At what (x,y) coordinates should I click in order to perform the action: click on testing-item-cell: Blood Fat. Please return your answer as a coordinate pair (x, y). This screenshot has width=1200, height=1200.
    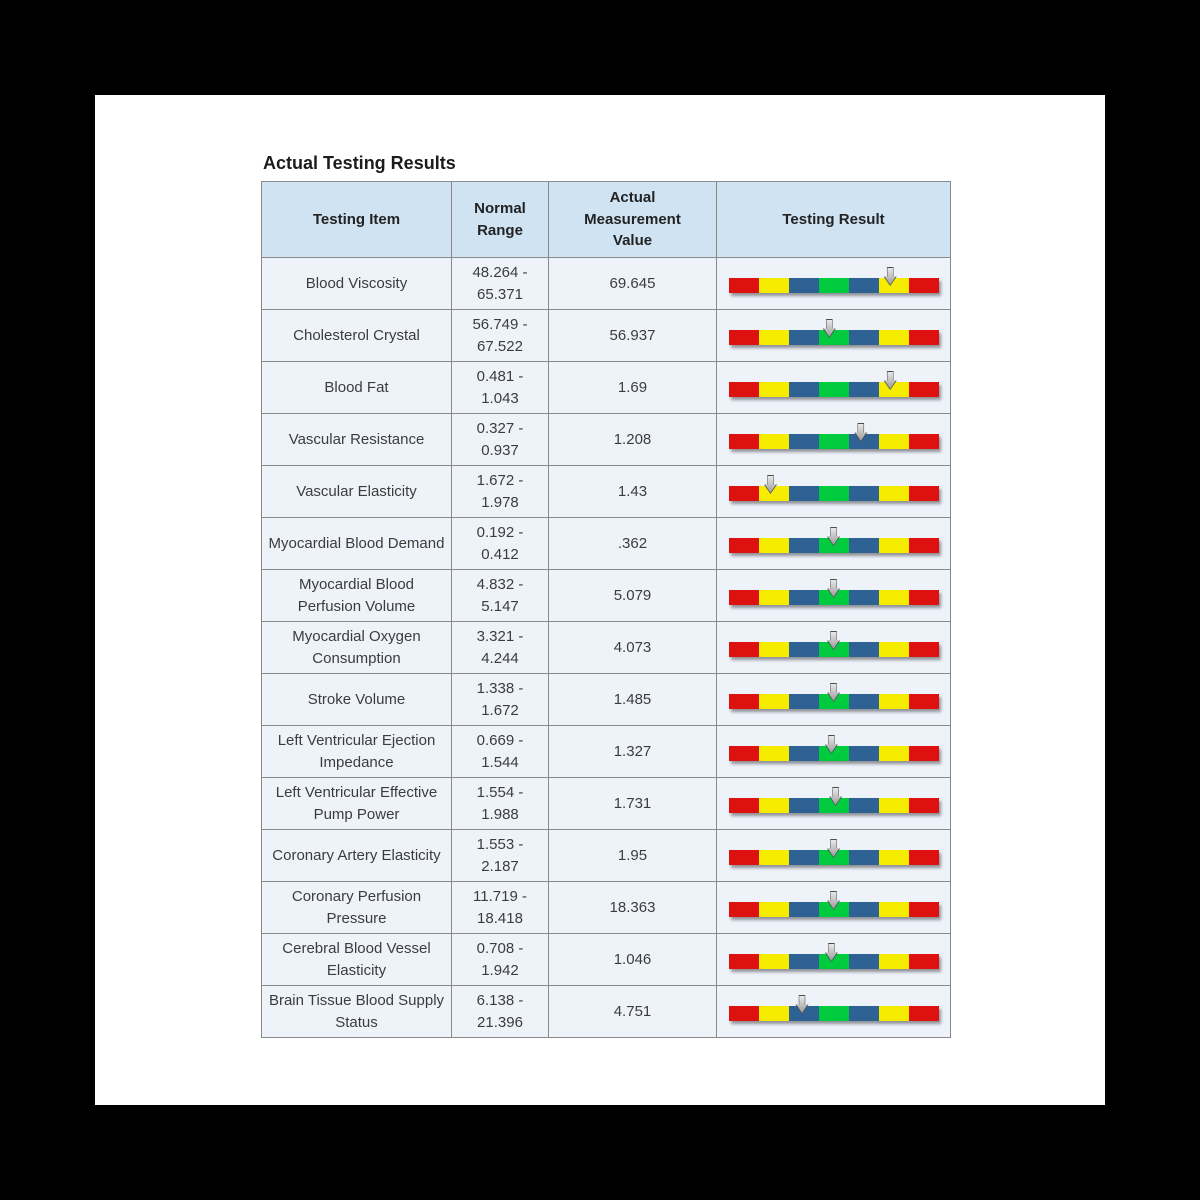
    Looking at the image, I should click on (356, 387).